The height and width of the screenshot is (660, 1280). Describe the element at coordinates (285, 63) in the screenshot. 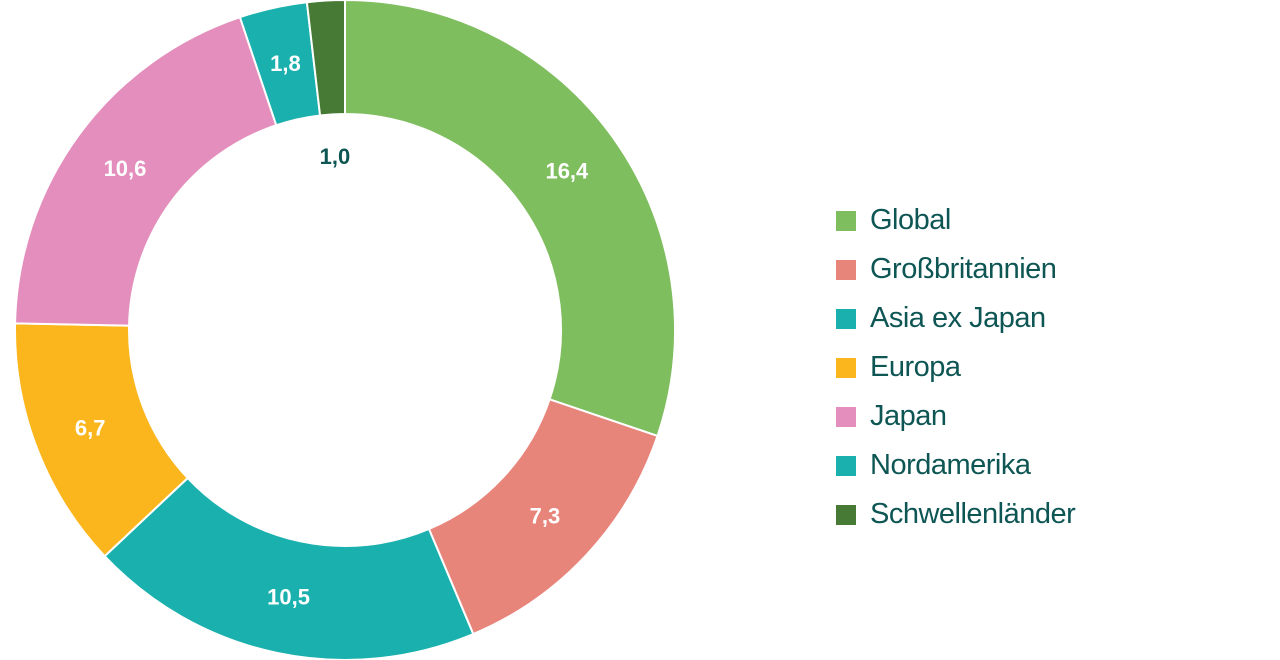

I see `data-label-asia-ex-japan: 1,8` at that location.